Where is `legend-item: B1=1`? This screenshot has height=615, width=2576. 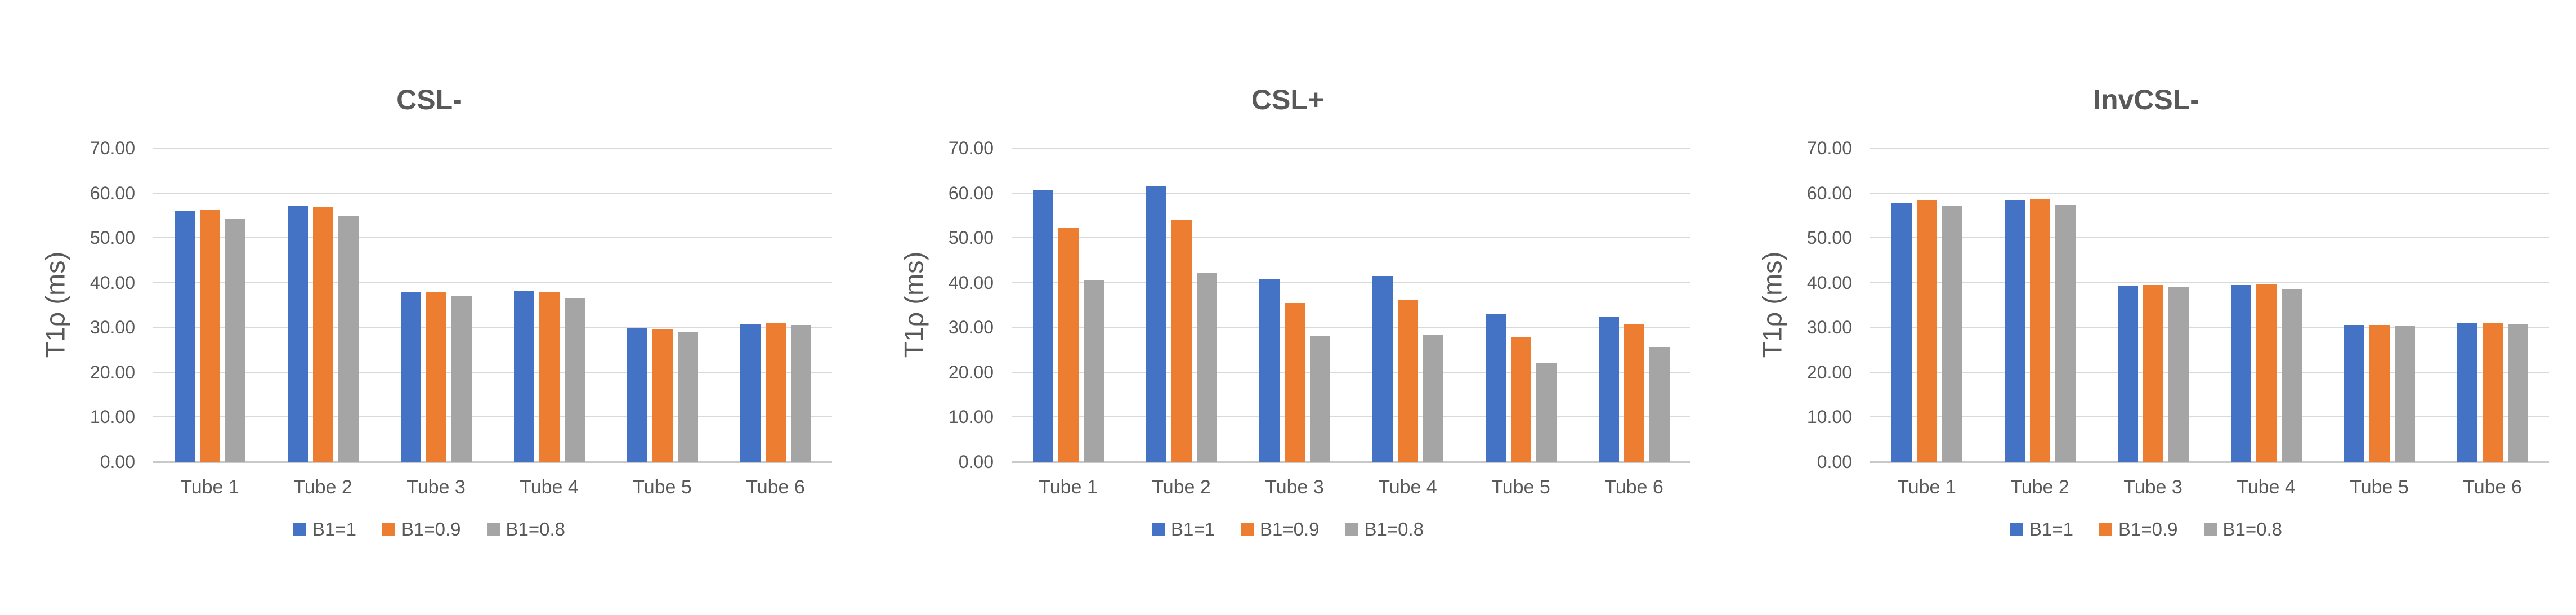
legend-item: B1=1 is located at coordinates (324, 529).